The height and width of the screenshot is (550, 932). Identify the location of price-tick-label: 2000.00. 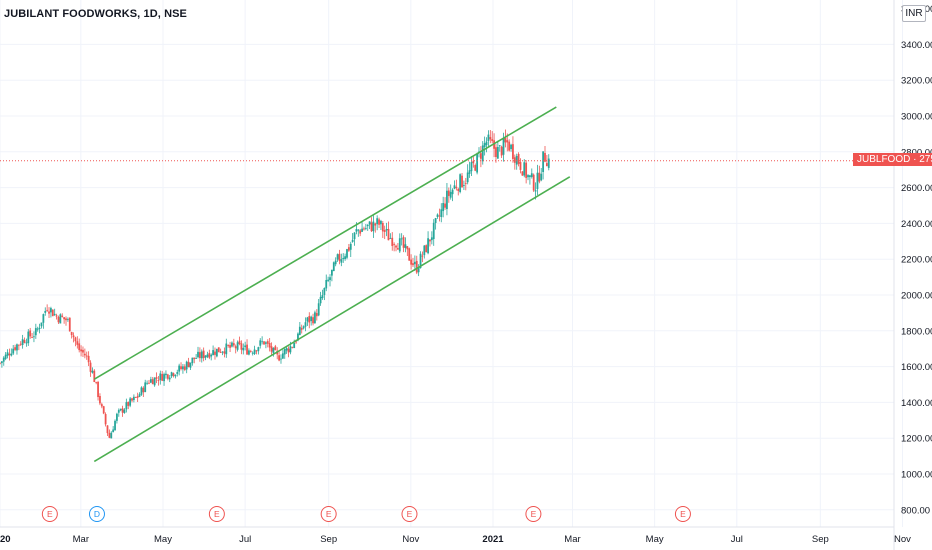
(916, 296).